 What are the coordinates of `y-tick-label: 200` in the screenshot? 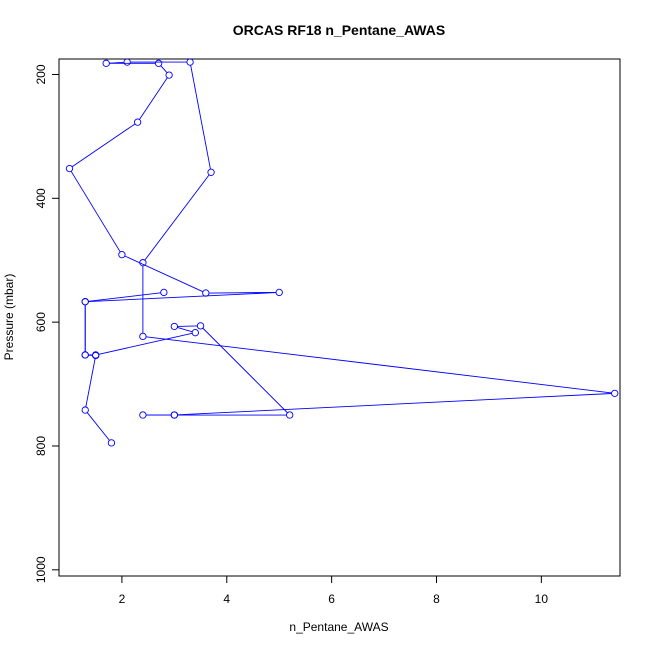 It's located at (41, 74).